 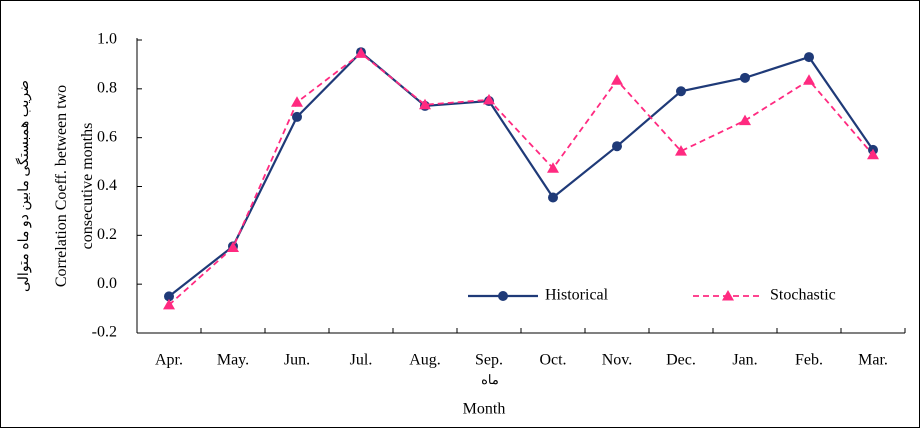 I want to click on y-tick-label: 1.0, so click(x=107, y=39).